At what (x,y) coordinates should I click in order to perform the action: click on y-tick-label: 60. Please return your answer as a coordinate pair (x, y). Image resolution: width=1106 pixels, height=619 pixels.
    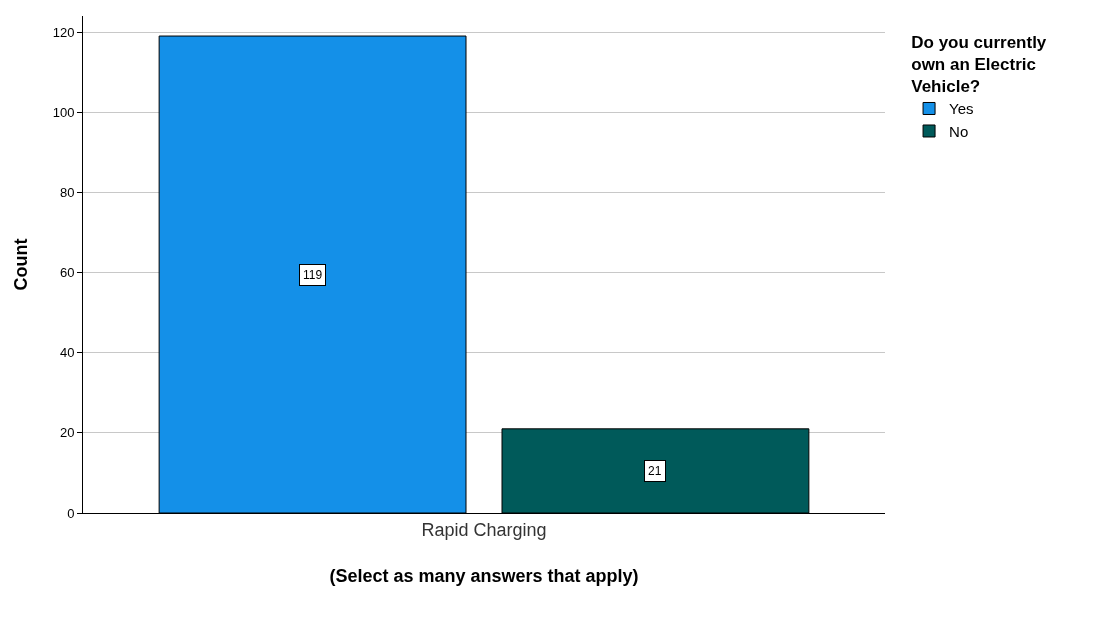
    Looking at the image, I should click on (67, 273).